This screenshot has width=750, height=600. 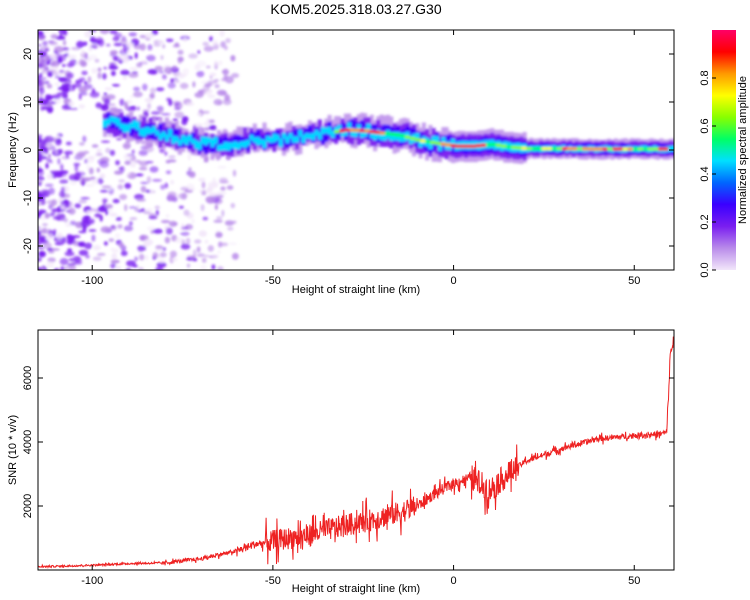 I want to click on spectrogram-x-axis-label: Height of straight line (km), so click(x=356, y=290).